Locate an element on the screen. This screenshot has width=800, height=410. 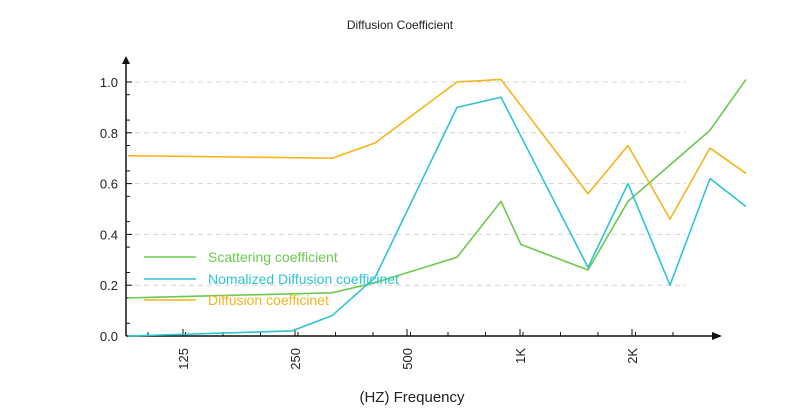
legend-label: Diffusion coefficinet is located at coordinates (268, 300).